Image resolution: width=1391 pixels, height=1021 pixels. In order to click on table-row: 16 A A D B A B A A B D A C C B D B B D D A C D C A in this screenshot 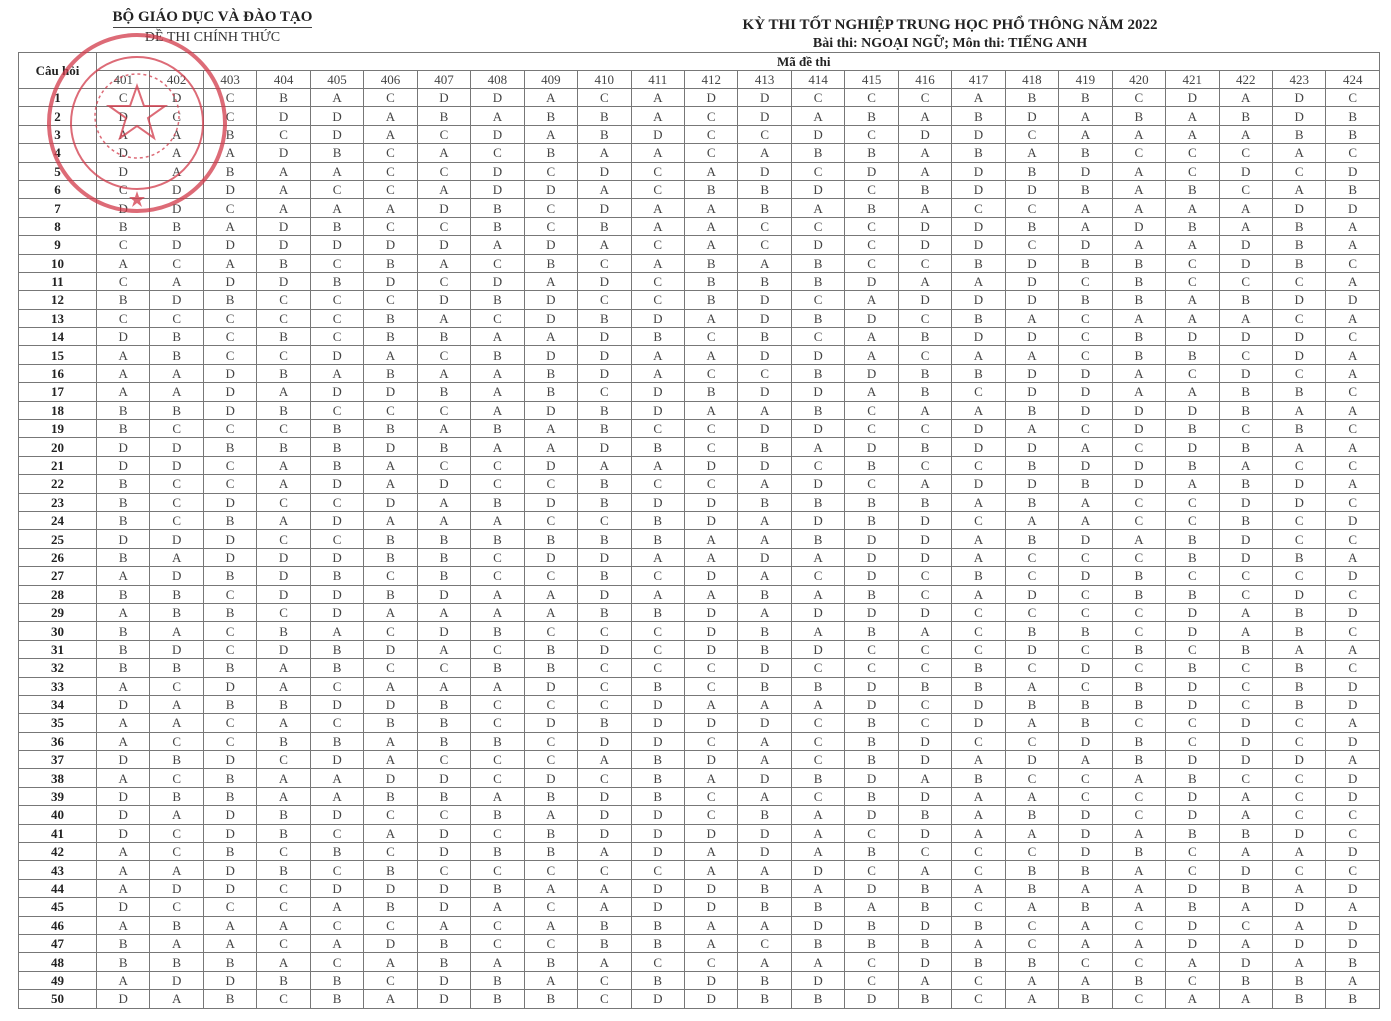, I will do `click(699, 373)`.